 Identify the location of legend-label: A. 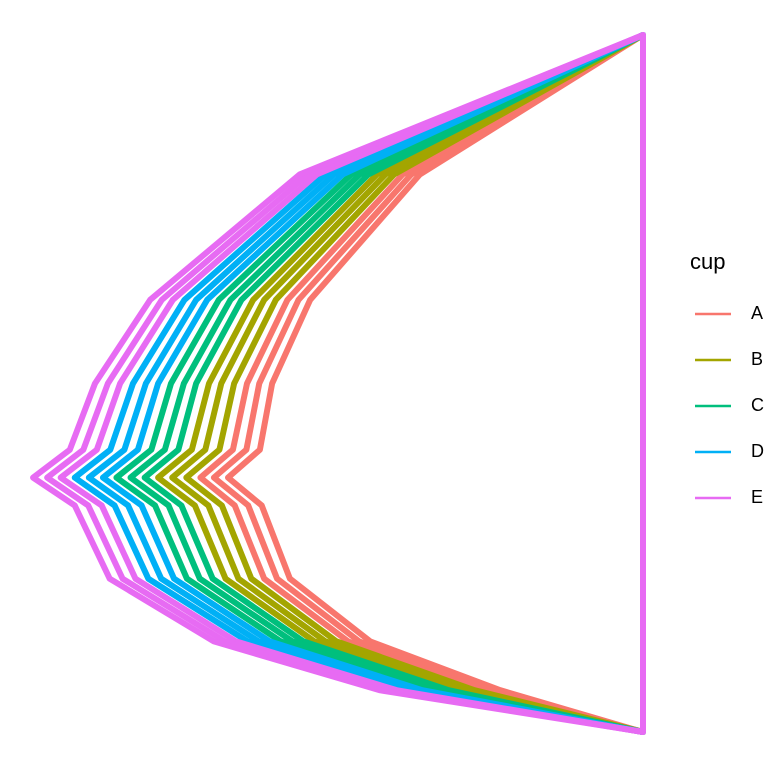
(757, 313).